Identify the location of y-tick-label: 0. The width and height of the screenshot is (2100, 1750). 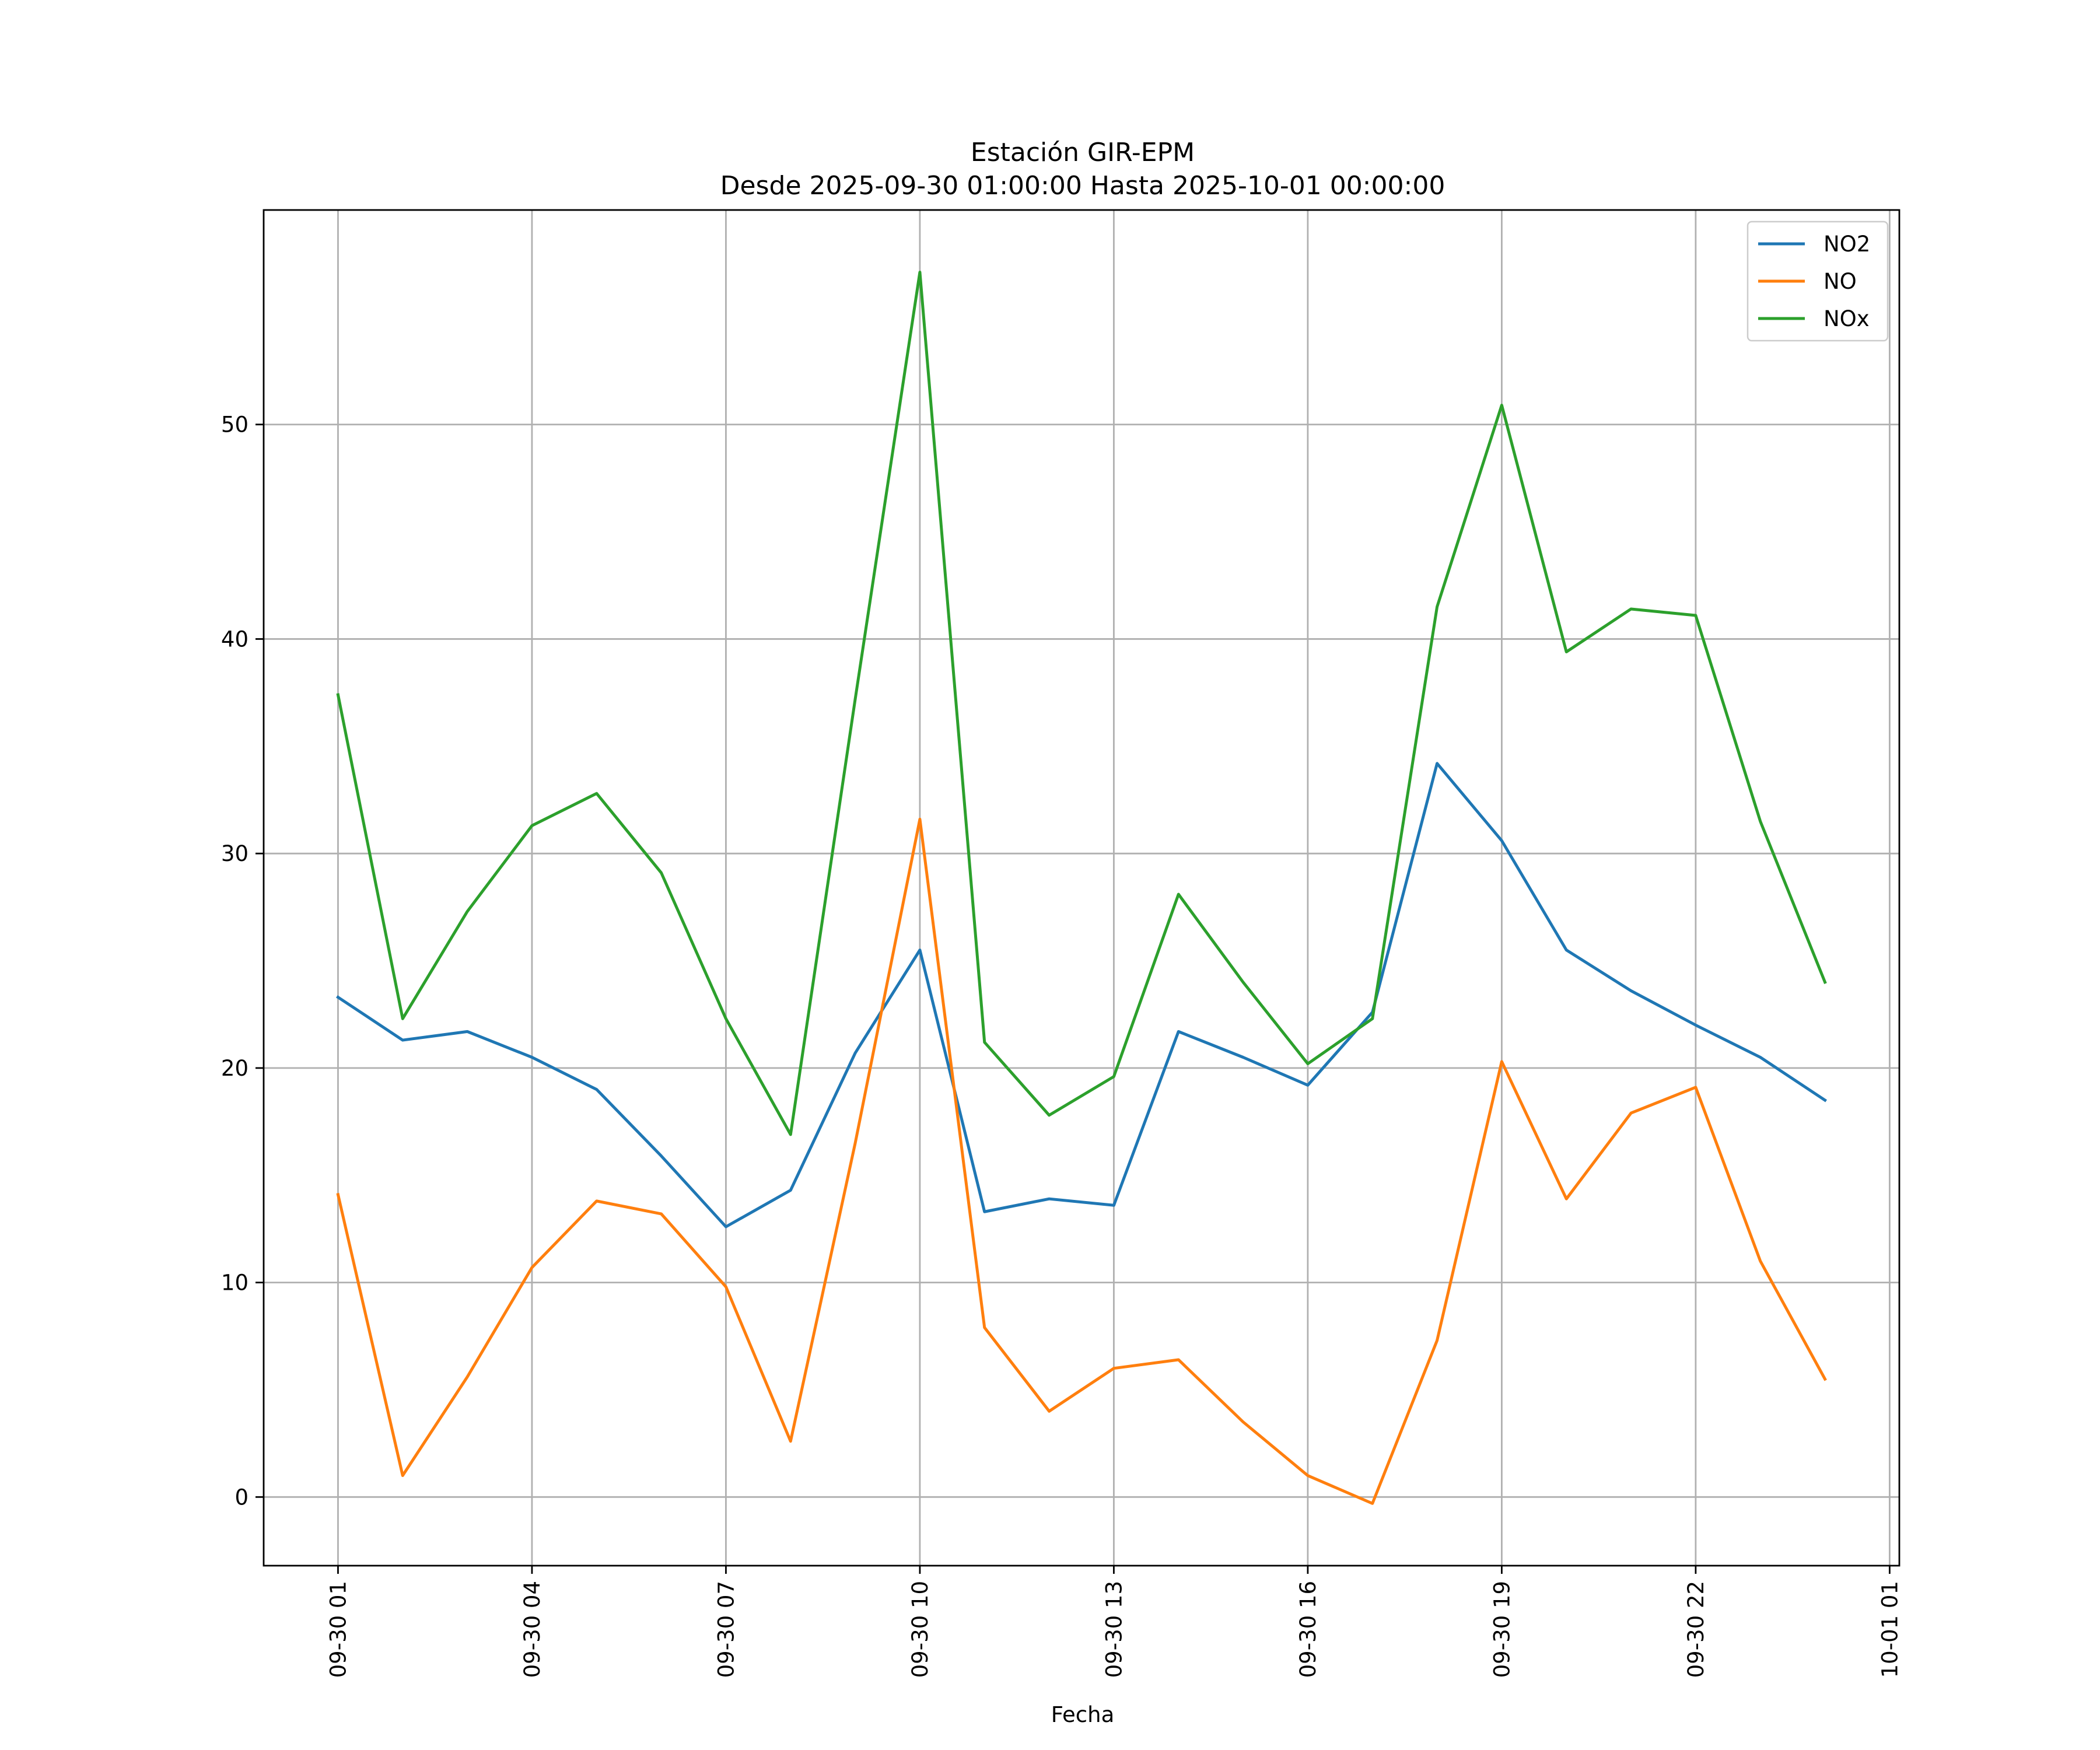
(242, 1497).